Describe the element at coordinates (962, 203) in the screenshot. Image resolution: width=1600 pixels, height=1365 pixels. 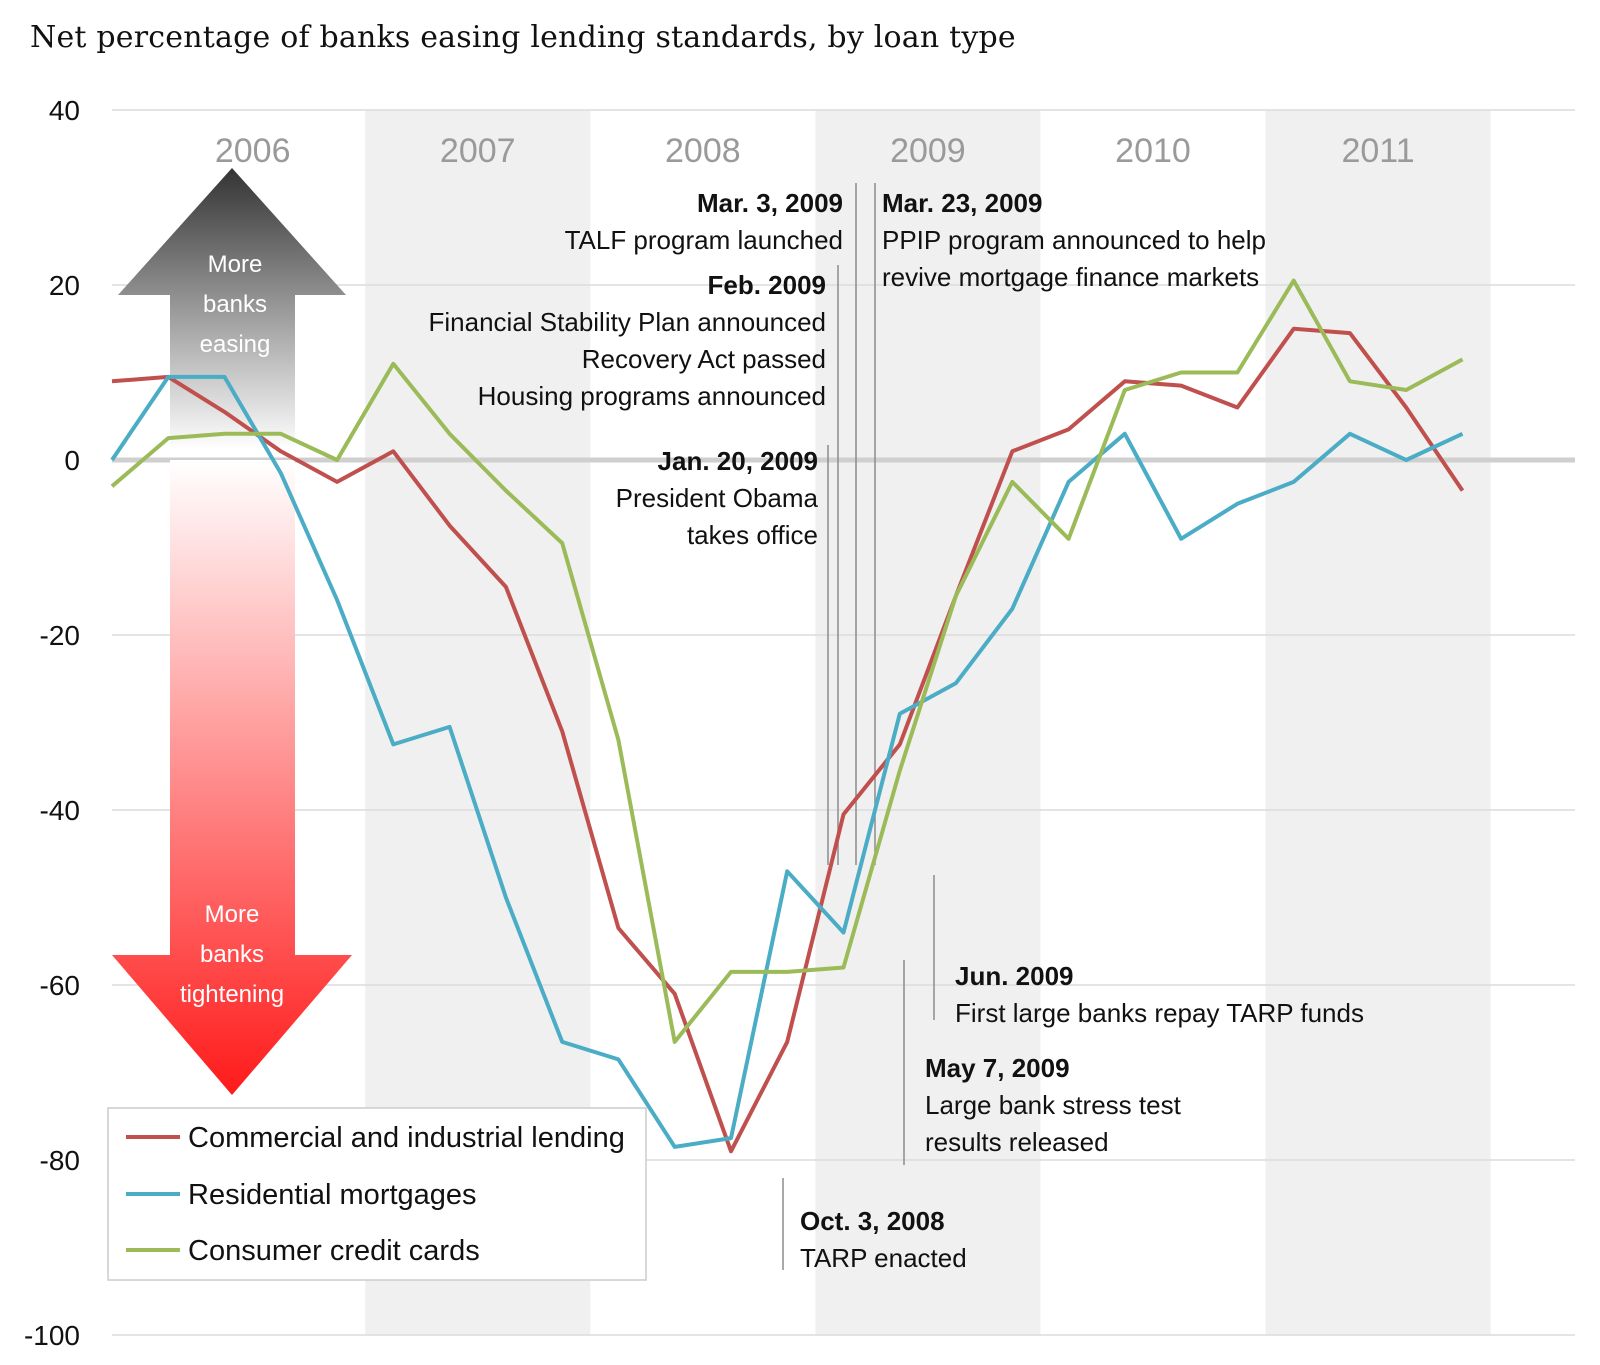
I see `annotation-date: Mar. 23, 2009` at that location.